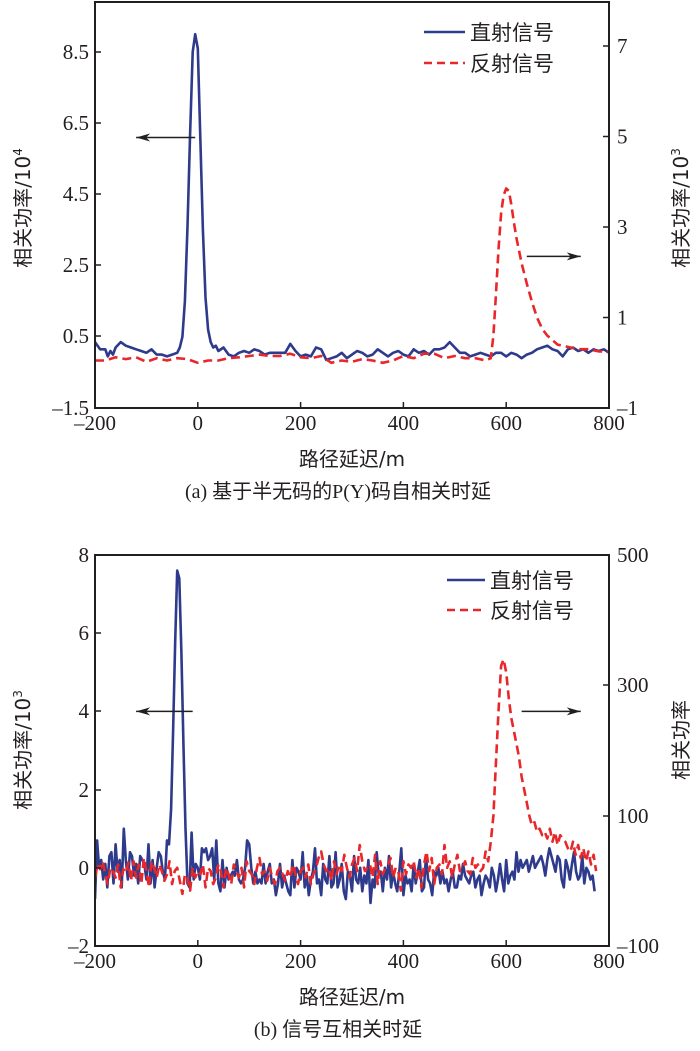  I want to click on y-right-tick-label: 3, so click(622, 227).